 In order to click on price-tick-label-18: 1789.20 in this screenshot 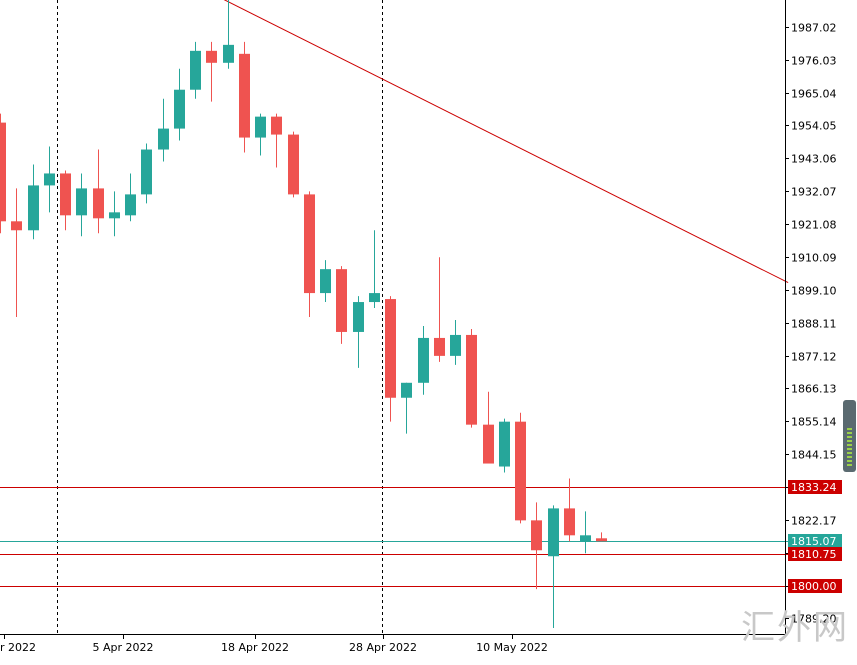, I will do `click(814, 619)`.